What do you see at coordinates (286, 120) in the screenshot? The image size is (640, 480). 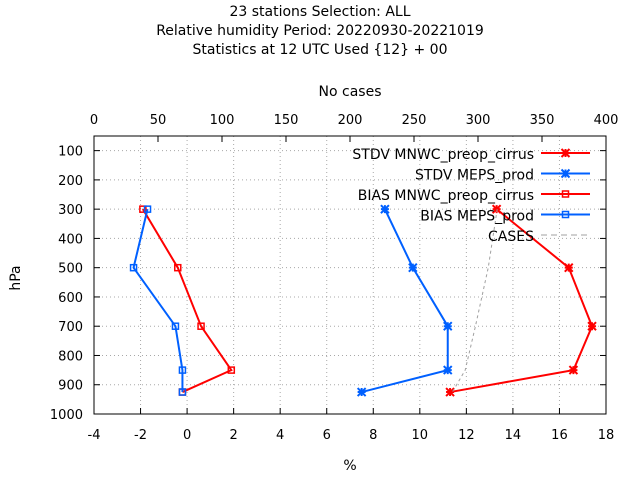 I see `x2-tick-label: 150` at bounding box center [286, 120].